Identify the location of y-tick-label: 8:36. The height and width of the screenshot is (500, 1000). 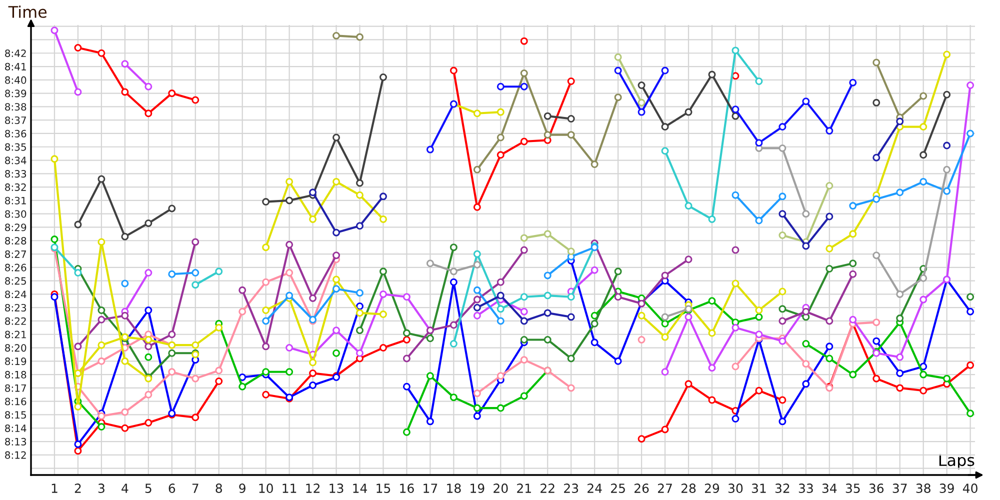
(15, 134).